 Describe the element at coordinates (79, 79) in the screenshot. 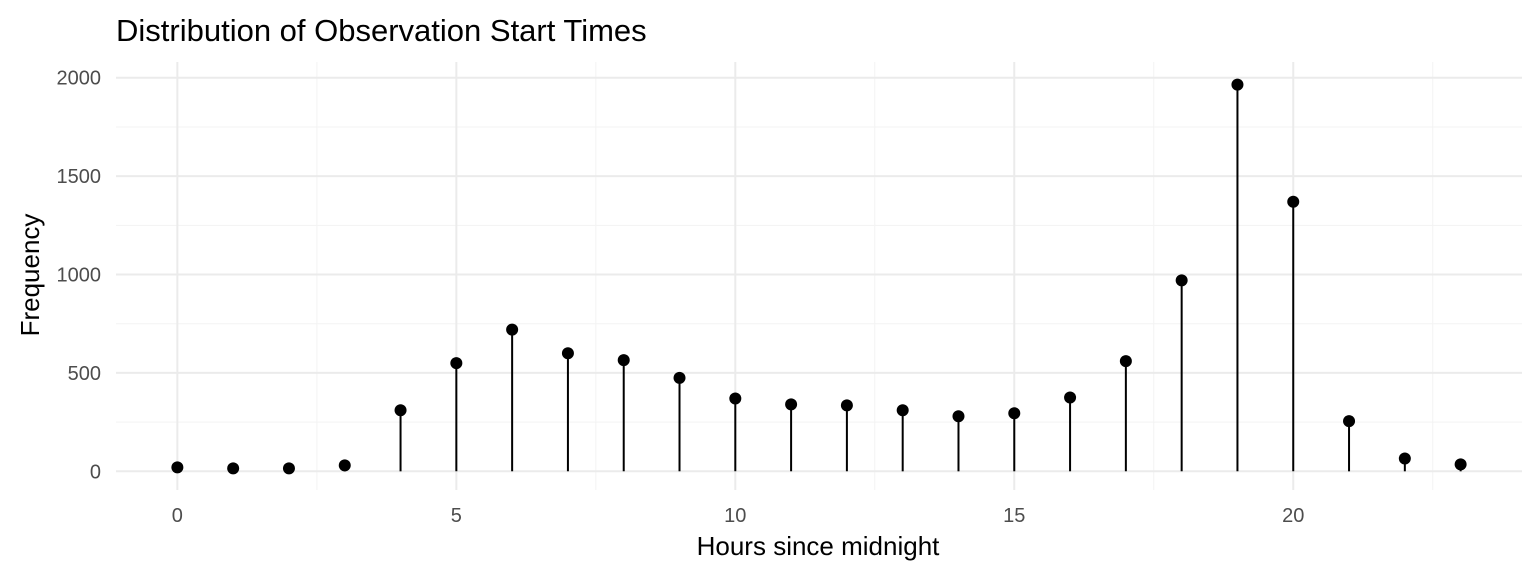

I see `y-tick-label: 2000` at that location.